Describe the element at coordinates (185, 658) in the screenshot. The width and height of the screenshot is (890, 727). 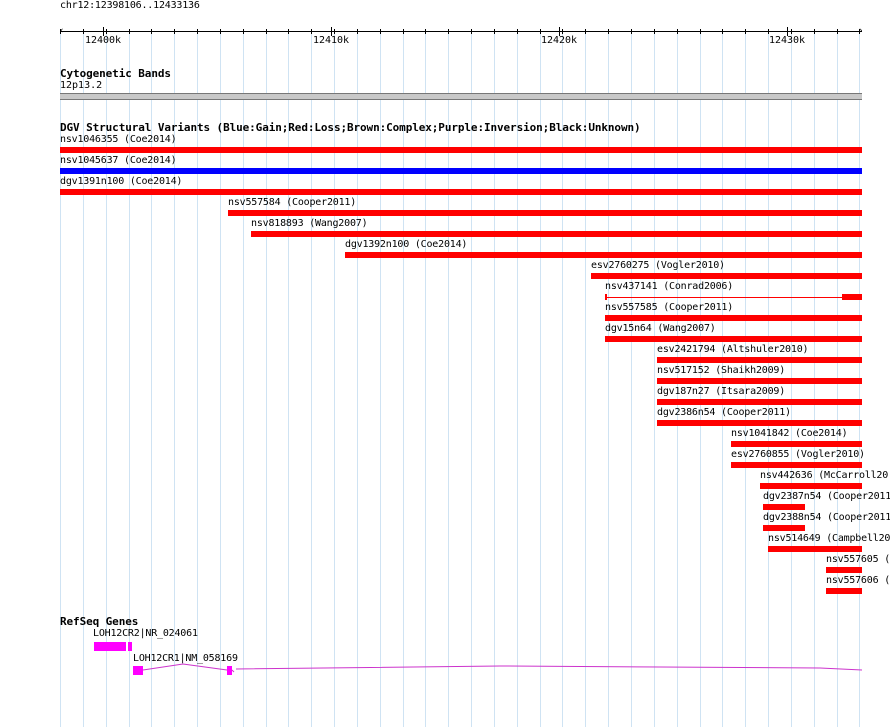
I see `gene-label-loh12cr1: LOH12CR1|NM_058169` at that location.